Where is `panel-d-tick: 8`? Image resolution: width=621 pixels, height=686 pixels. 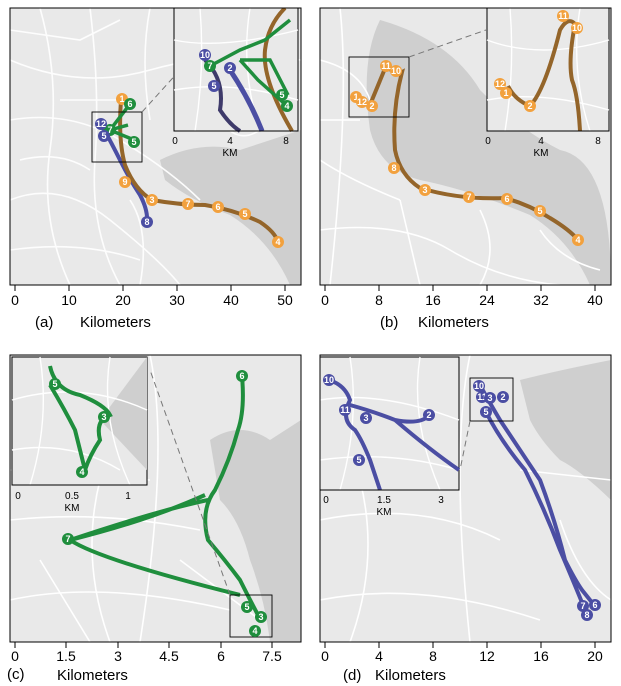
panel-d-tick: 8 is located at coordinates (433, 656).